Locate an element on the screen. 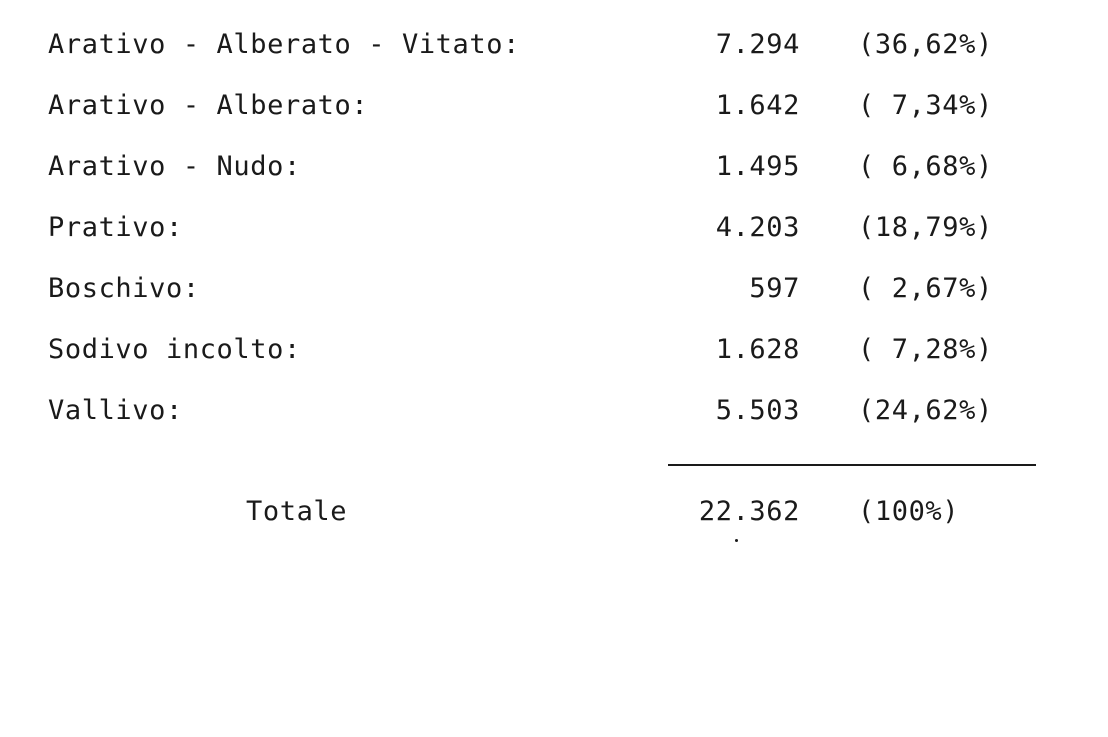  row-value: 4.203 is located at coordinates (757, 227).